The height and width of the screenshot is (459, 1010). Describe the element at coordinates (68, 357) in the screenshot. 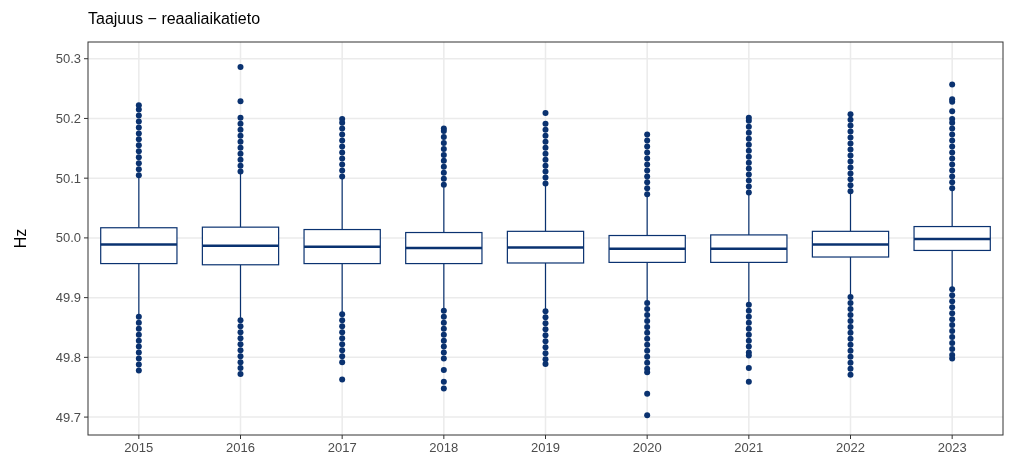

I see `y-tick-label: 49.8` at that location.